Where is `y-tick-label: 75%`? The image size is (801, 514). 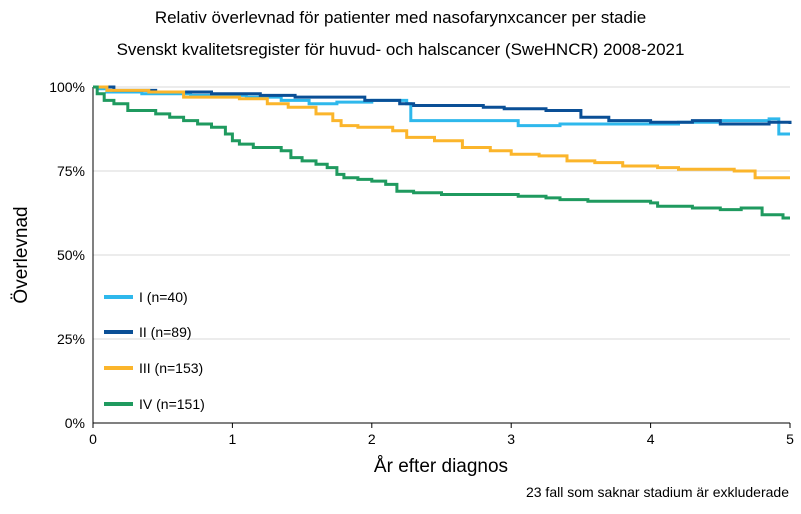
y-tick-label: 75% is located at coordinates (71, 171).